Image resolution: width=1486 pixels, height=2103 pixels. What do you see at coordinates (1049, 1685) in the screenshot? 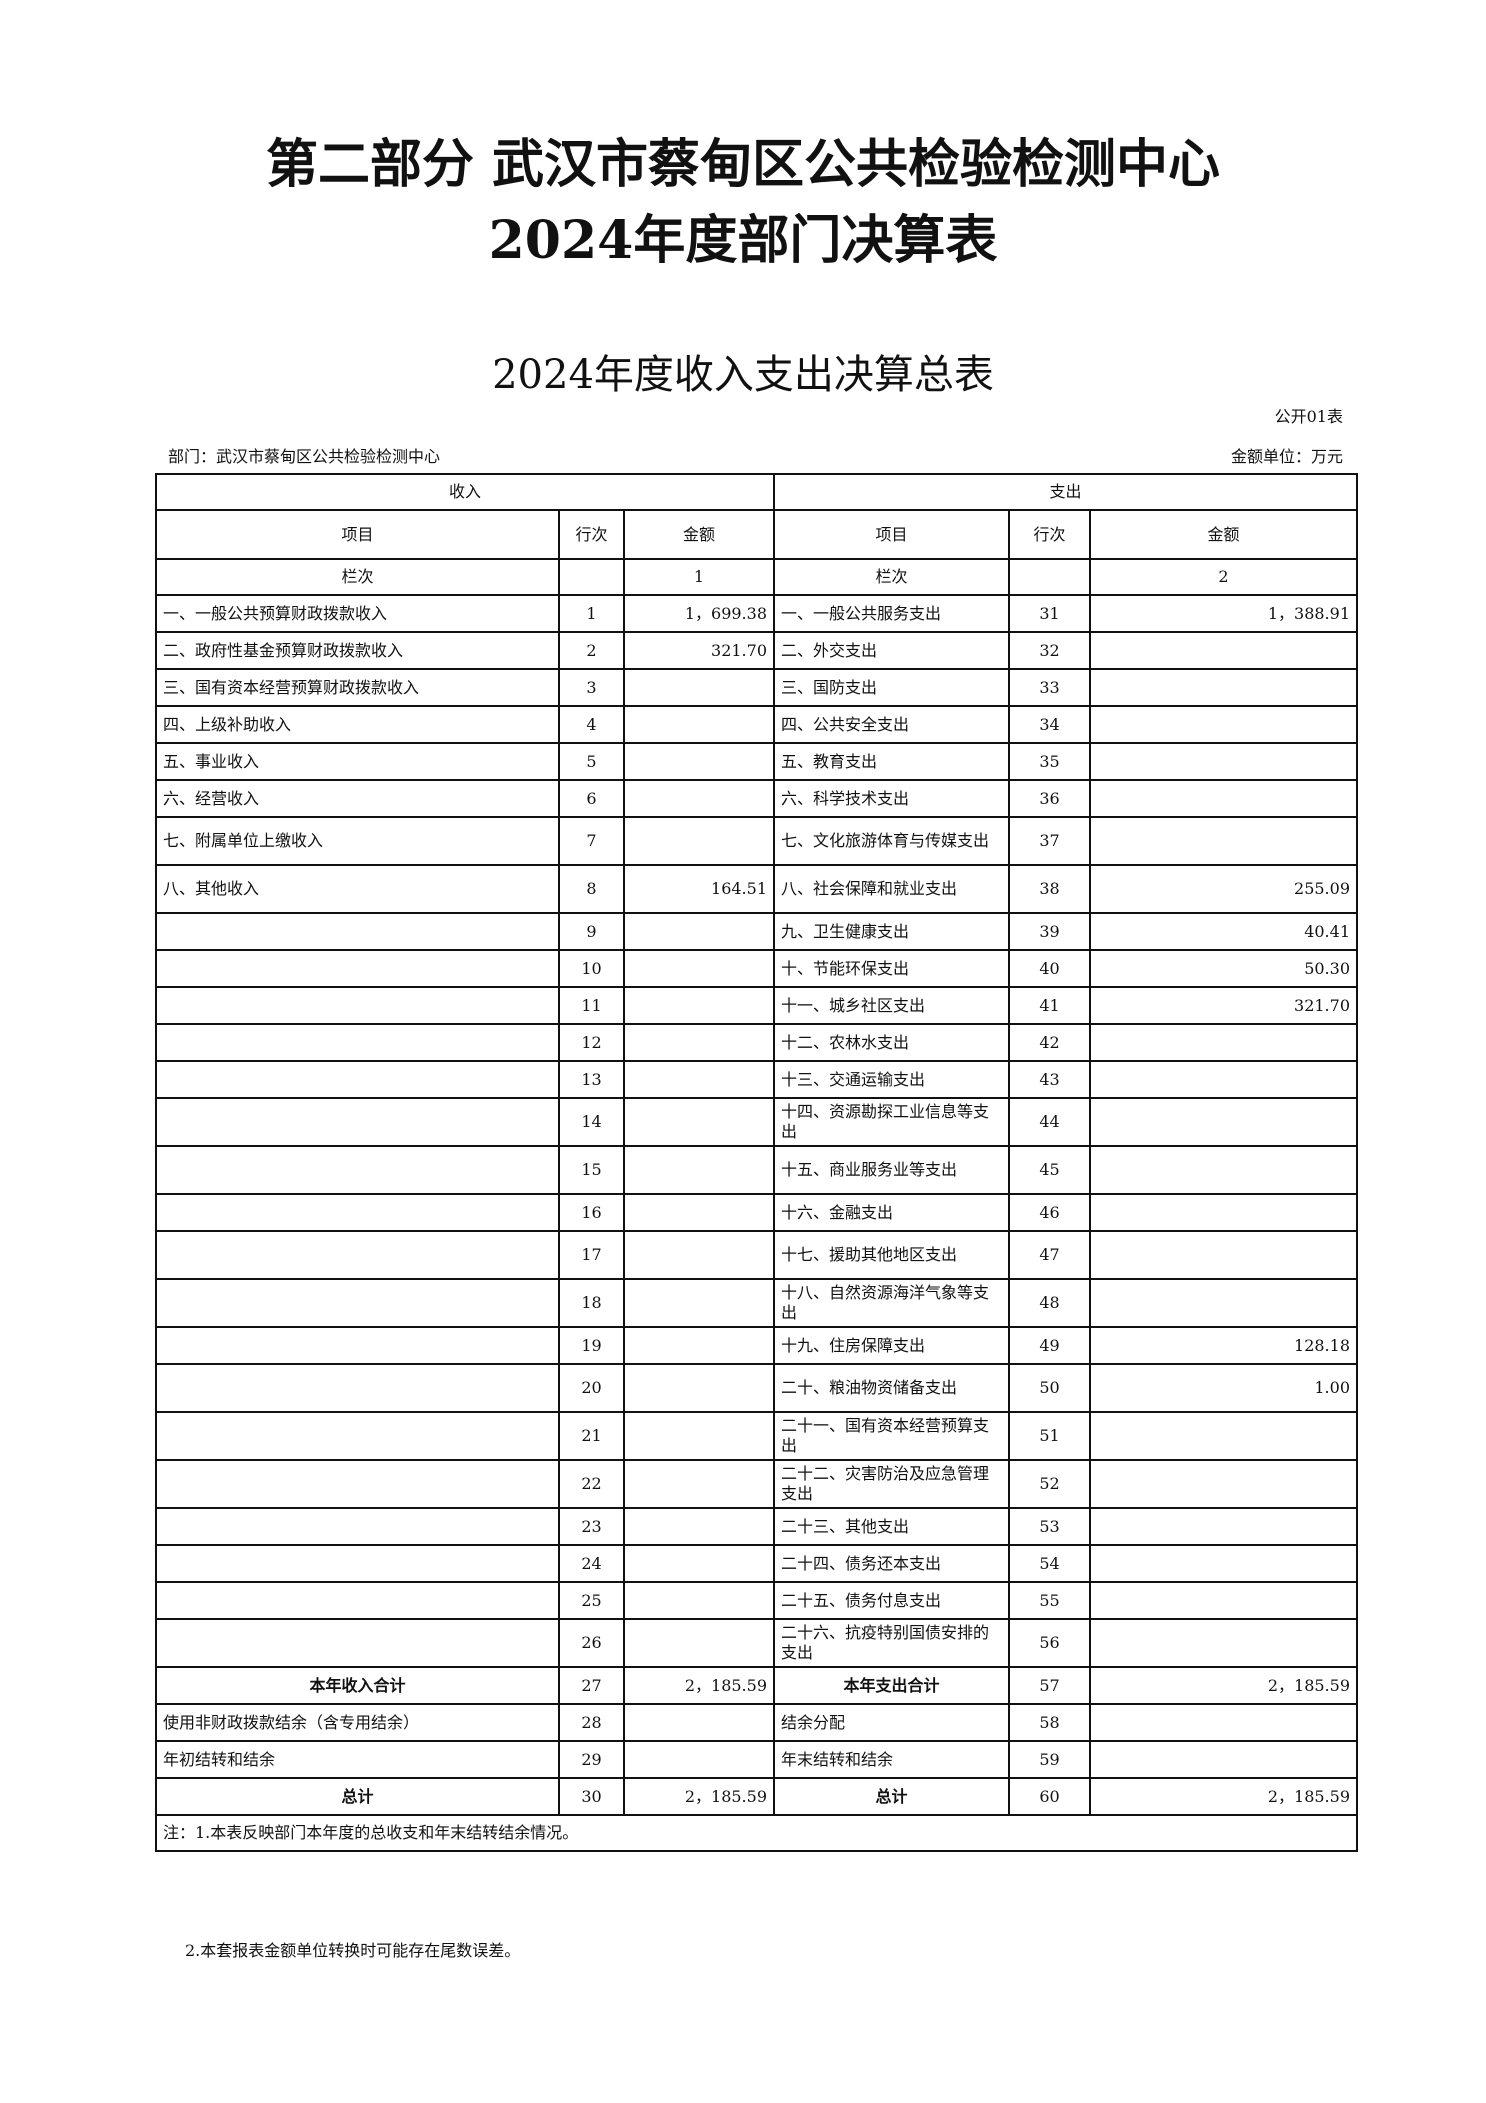
I see `expense-line: 57` at bounding box center [1049, 1685].